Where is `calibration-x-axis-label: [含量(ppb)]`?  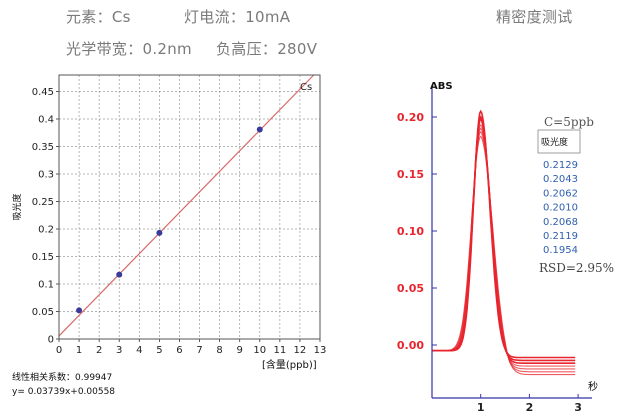
calibration-x-axis-label: [含量(ppb)] is located at coordinates (289, 364).